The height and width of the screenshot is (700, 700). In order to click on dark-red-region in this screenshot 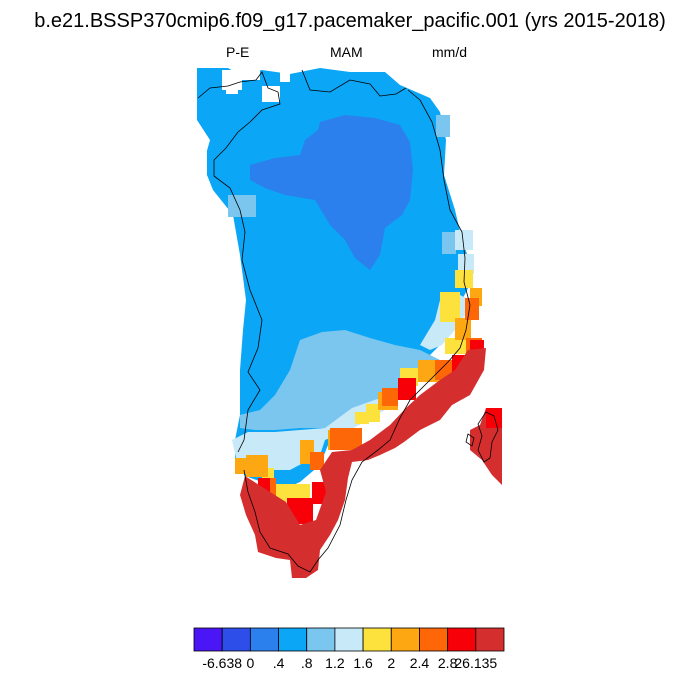, I will do `click(363, 463)`.